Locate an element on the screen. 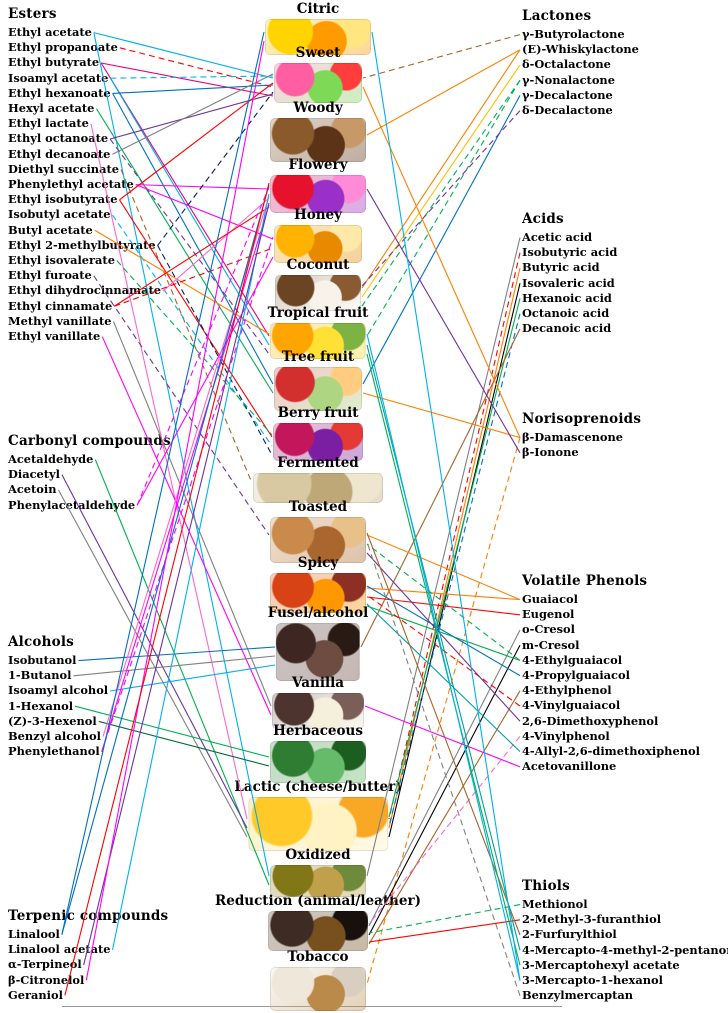  edge-octanoic-acid-to-lactic is located at coordinates (454, 570).